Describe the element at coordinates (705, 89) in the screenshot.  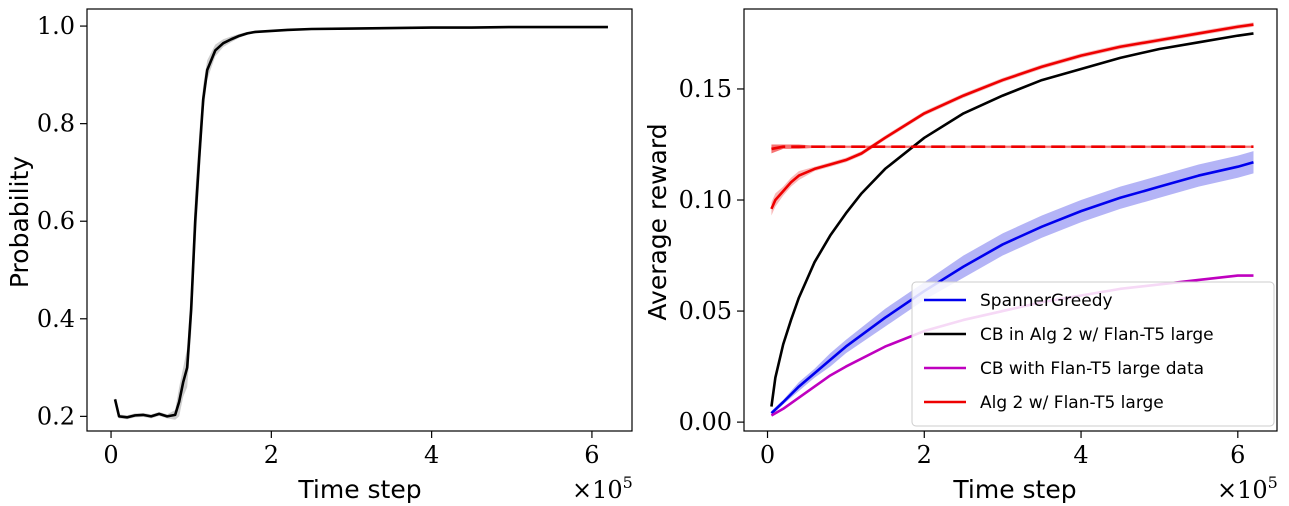
I see `reward-y-tick-label: 0.15` at that location.